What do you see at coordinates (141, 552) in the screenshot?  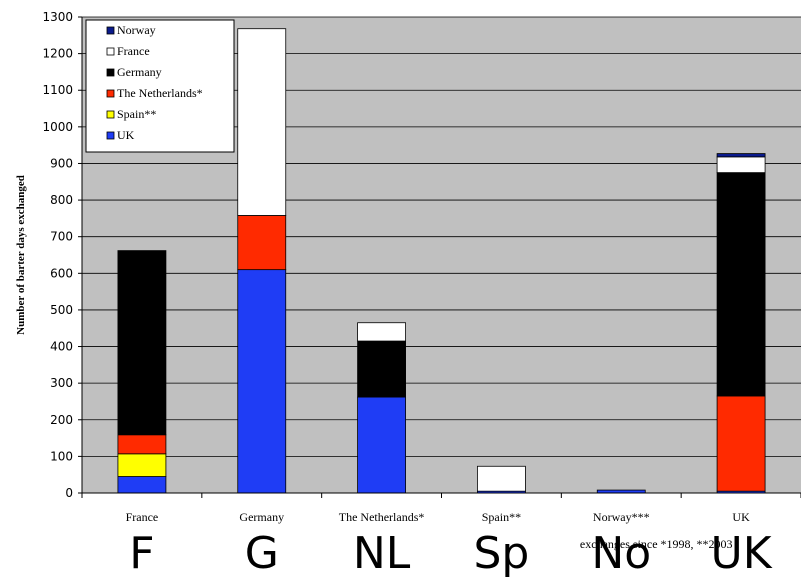 I see `category-code: F` at bounding box center [141, 552].